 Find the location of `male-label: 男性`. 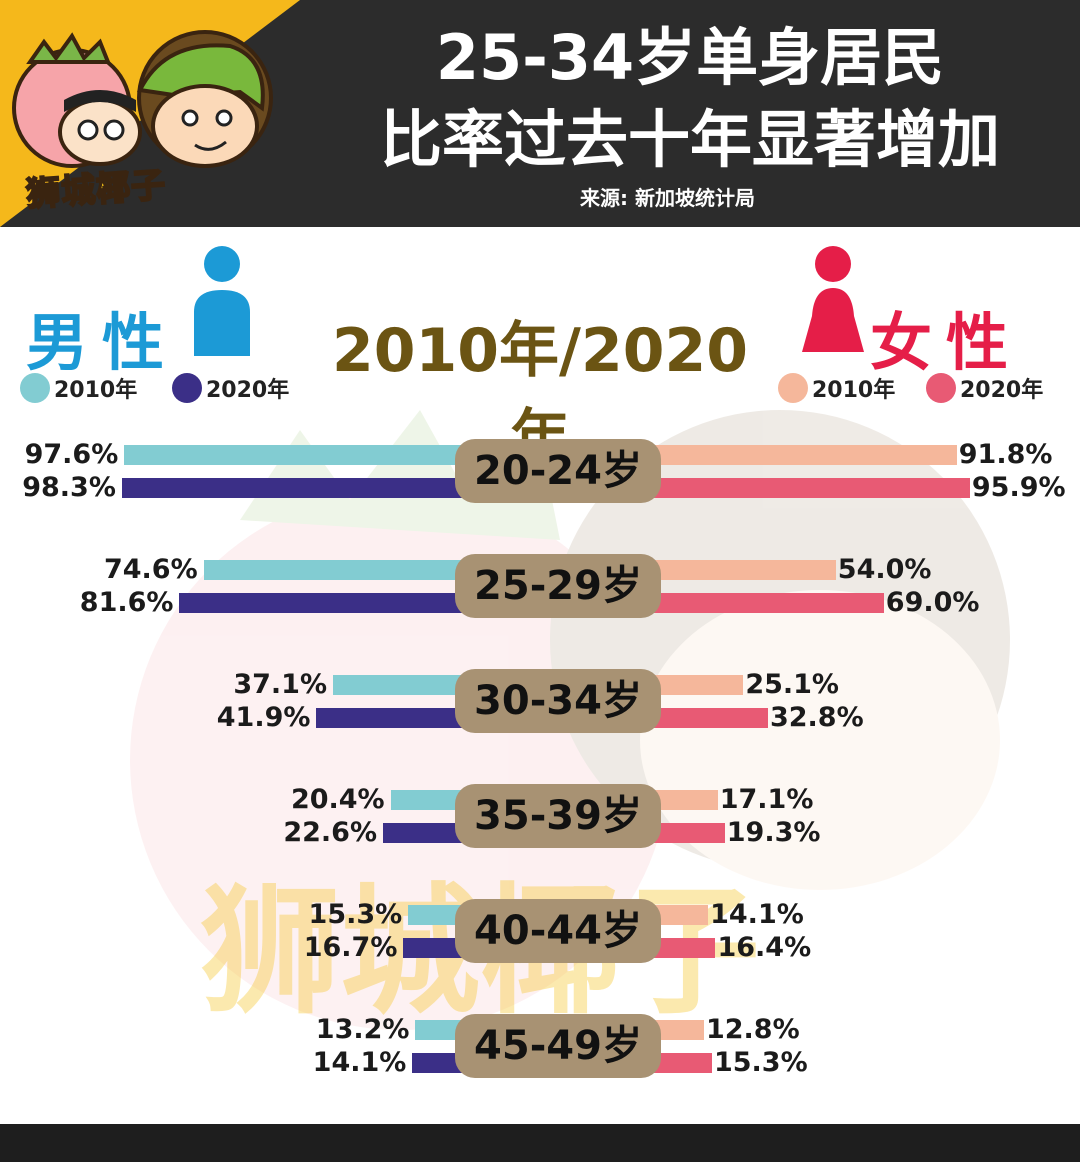

male-label: 男性 is located at coordinates (102, 342).